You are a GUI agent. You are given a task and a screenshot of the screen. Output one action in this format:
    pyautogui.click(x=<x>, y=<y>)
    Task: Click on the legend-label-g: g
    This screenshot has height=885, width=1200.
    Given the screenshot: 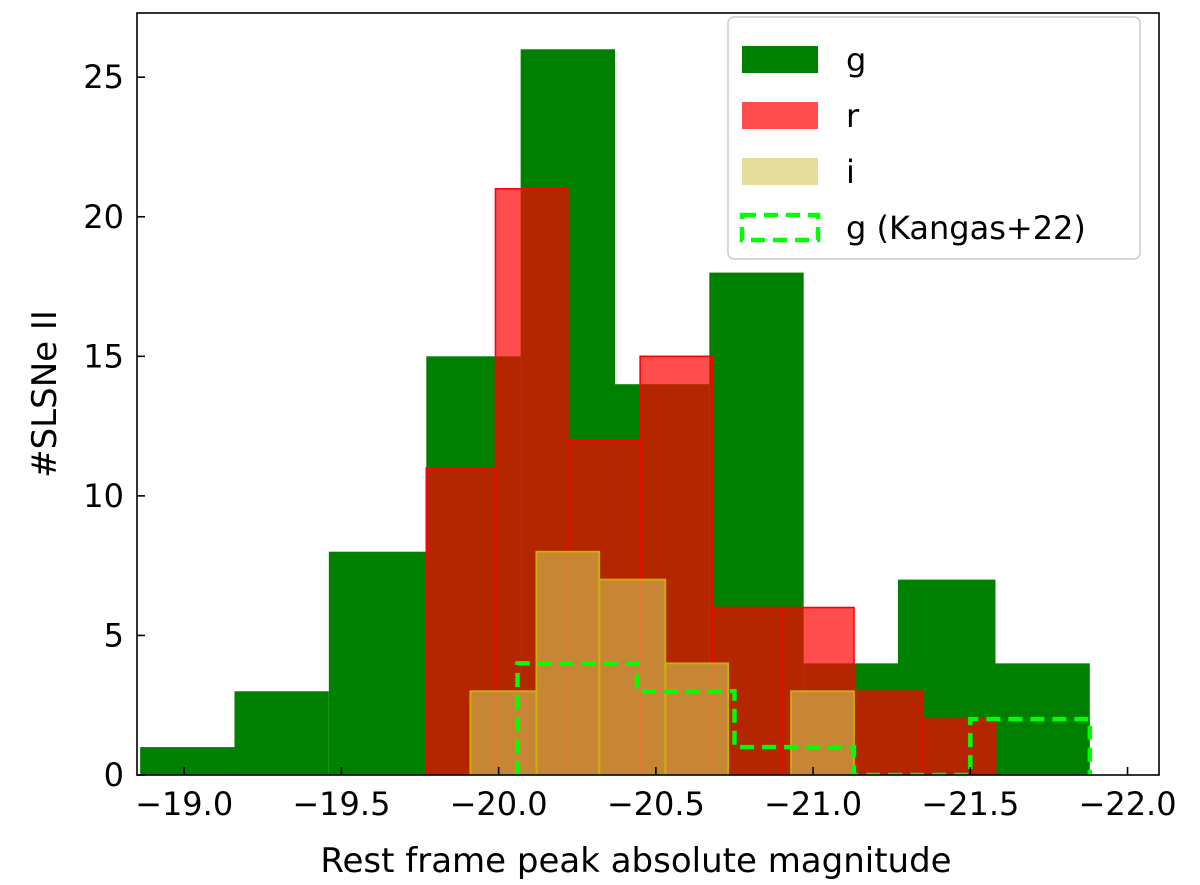 What is the action you would take?
    pyautogui.click(x=856, y=60)
    